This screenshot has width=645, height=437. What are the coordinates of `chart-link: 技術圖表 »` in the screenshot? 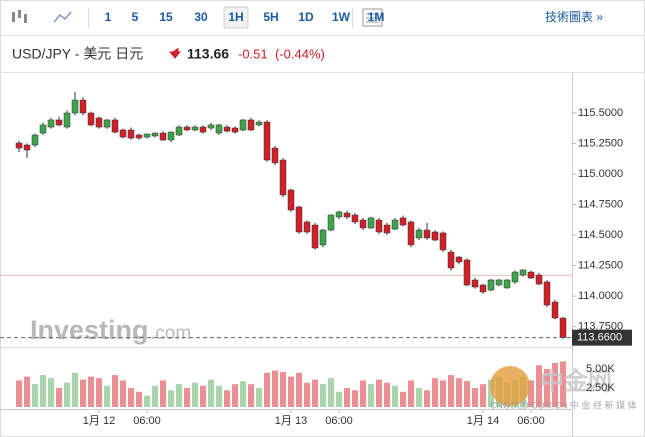 It's located at (574, 17).